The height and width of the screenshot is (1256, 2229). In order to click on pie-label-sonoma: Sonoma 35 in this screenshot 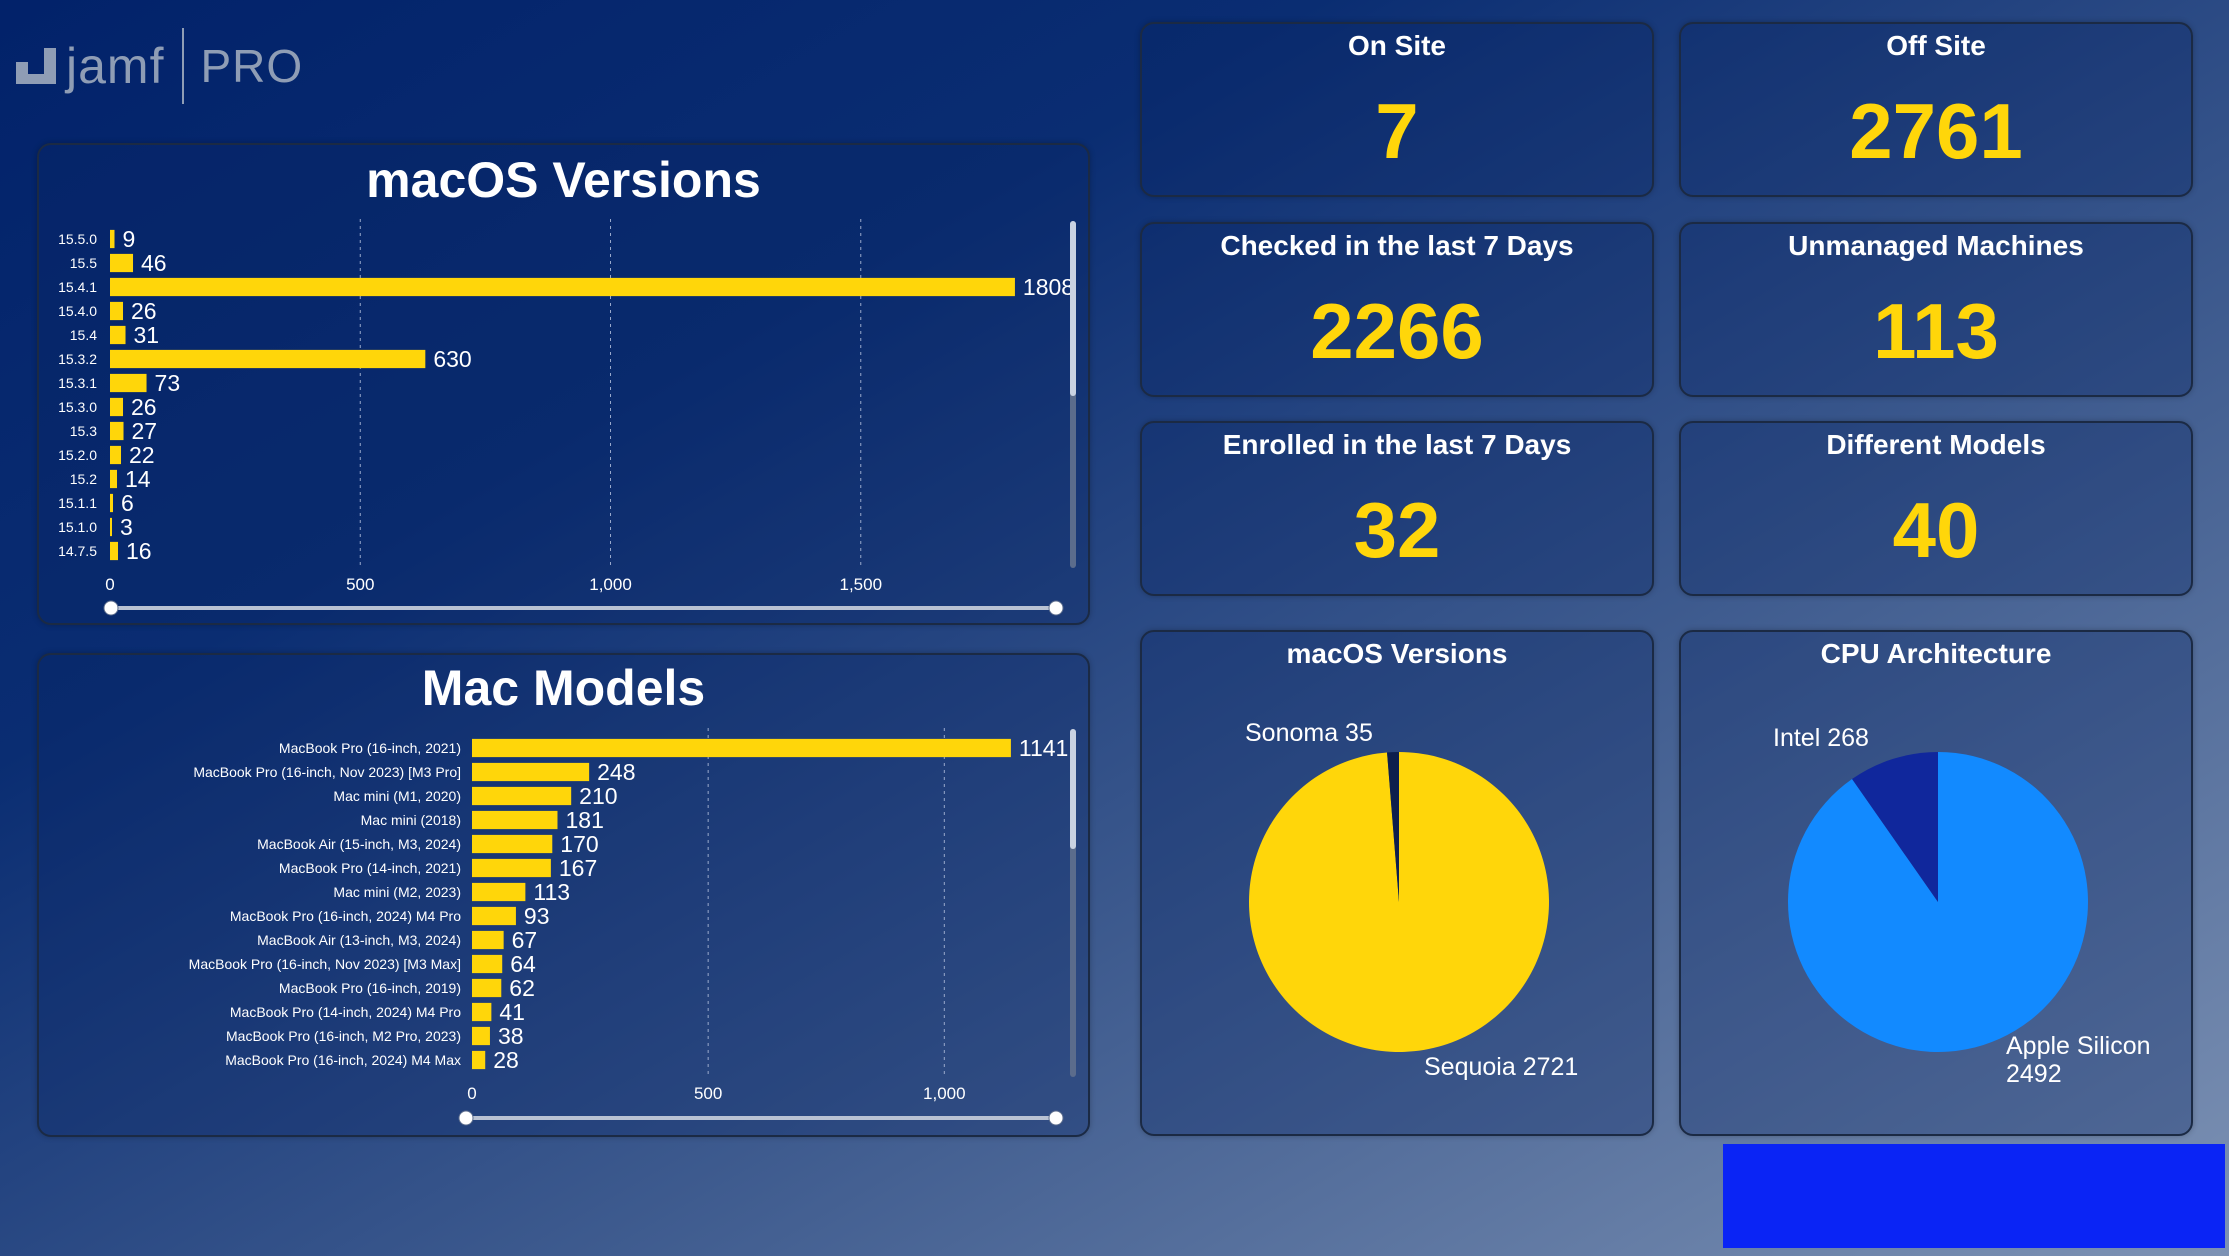, I will do `click(1309, 733)`.